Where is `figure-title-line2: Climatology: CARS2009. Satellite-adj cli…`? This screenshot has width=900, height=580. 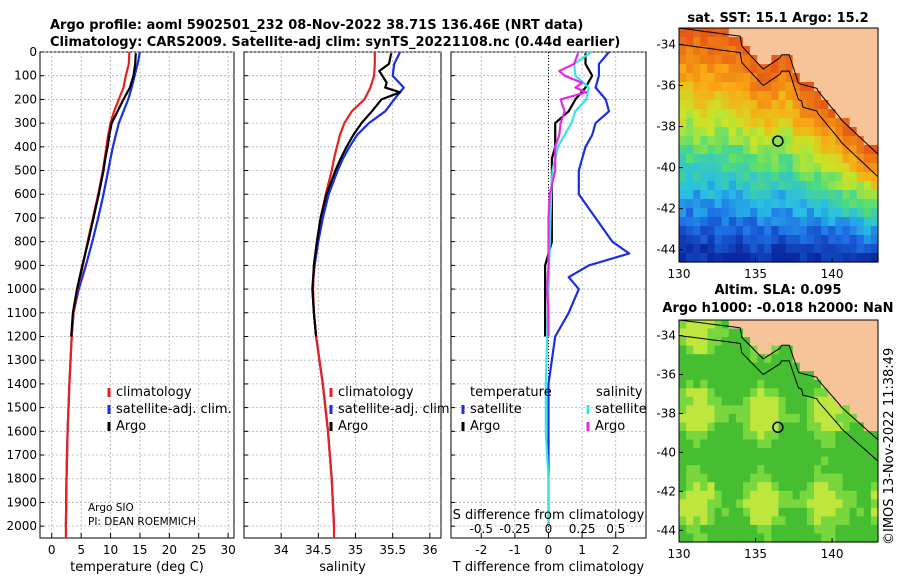
figure-title-line2: Climatology: CARS2009. Satellite-adj cli… is located at coordinates (335, 42).